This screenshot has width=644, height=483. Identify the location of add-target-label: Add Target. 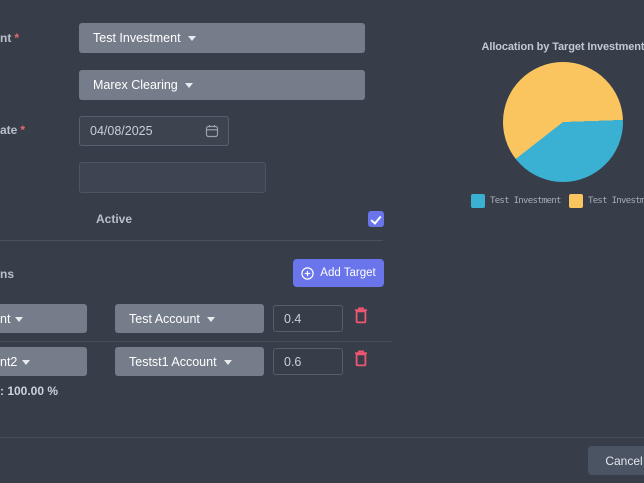
(348, 273).